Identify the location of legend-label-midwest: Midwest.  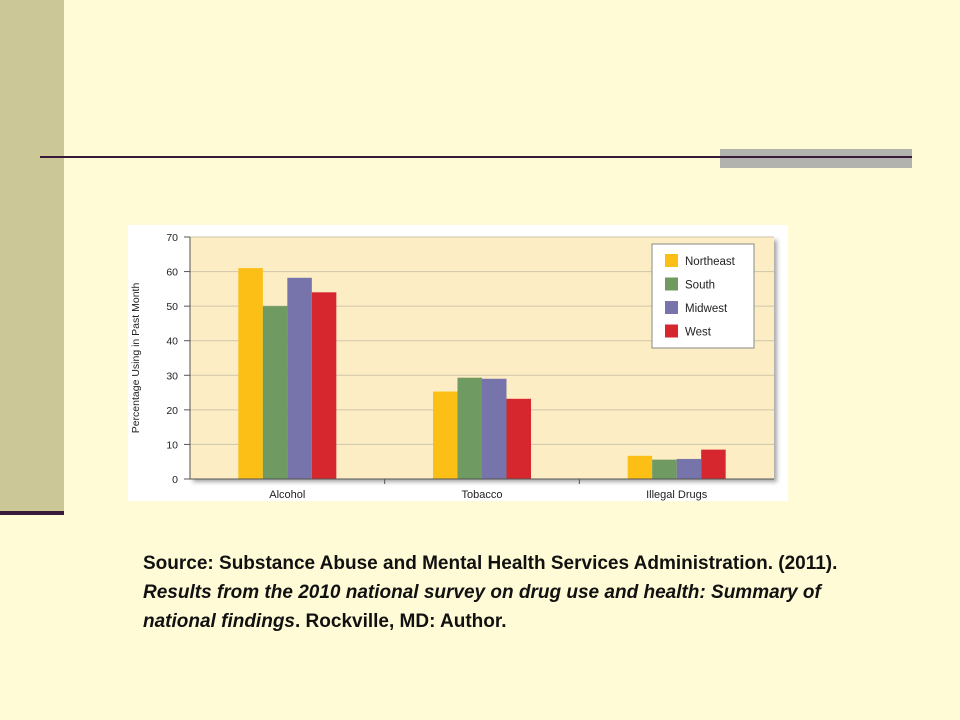
(706, 309).